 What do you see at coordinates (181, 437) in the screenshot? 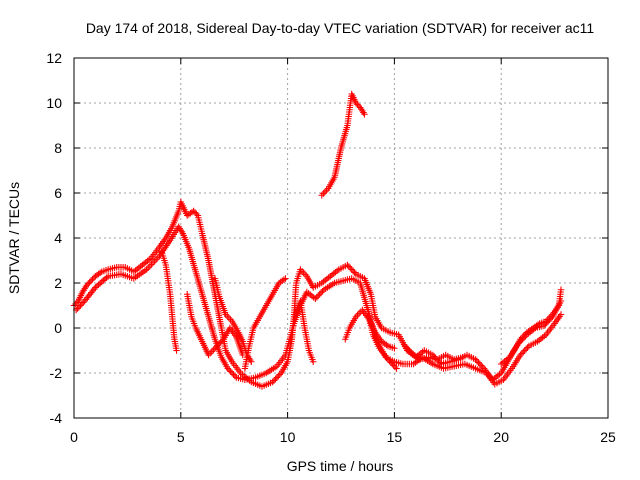
I see `x-tick-label: 5` at bounding box center [181, 437].